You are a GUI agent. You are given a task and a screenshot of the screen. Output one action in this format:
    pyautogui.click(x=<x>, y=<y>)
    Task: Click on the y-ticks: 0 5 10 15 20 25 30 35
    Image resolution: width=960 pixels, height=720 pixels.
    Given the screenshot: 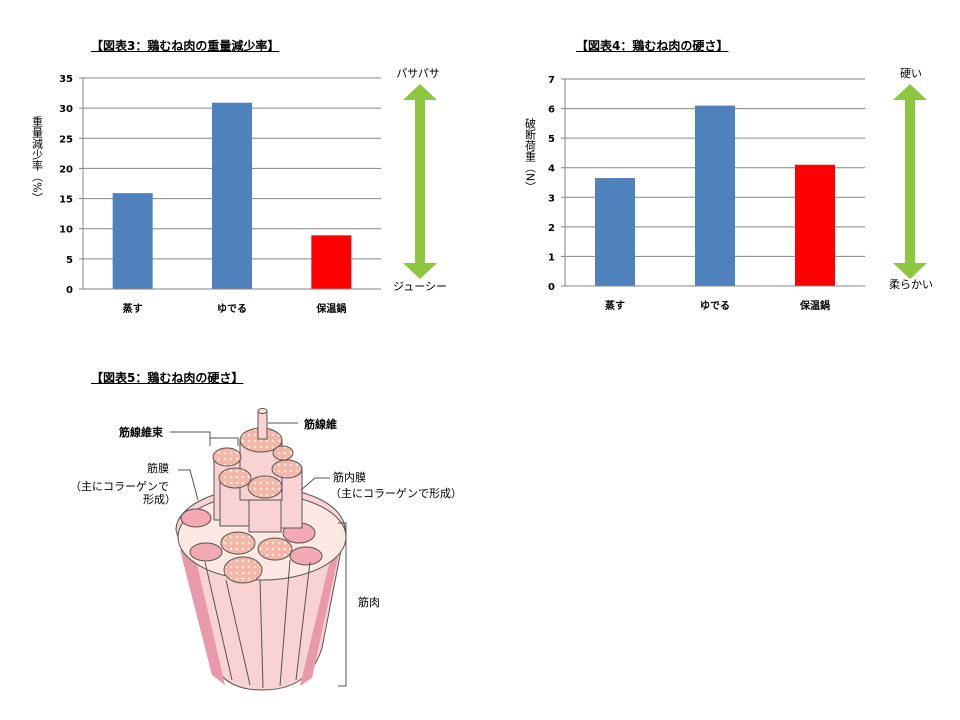 What is the action you would take?
    pyautogui.click(x=71, y=185)
    